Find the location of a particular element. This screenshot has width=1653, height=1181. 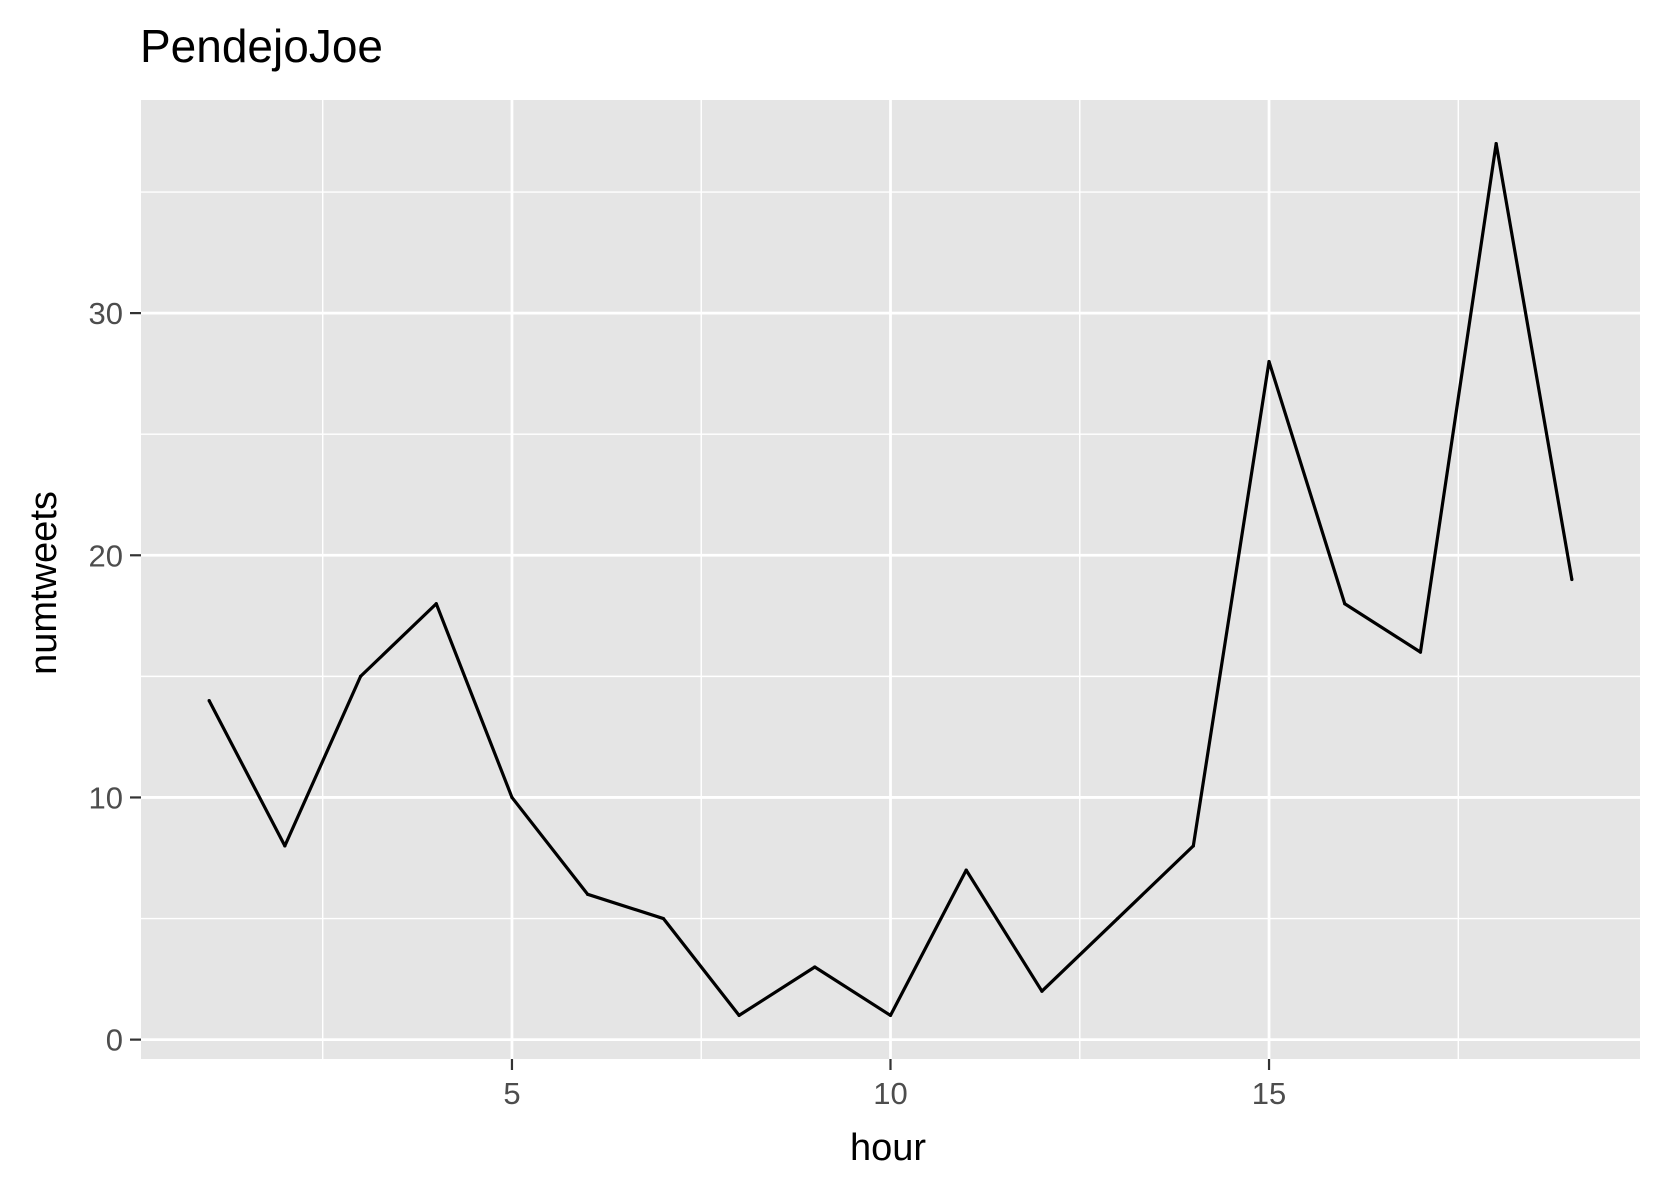

y-axis: 0 10 20 30 is located at coordinates (115, 677).